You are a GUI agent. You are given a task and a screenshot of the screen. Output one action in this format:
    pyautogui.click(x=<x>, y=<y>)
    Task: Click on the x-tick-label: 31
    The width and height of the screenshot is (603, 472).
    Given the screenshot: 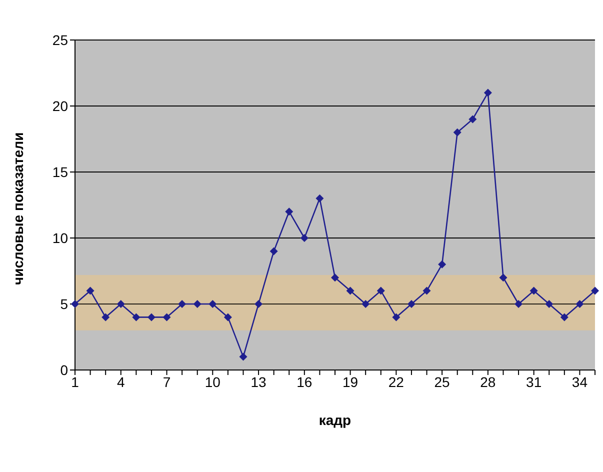 What is the action you would take?
    pyautogui.click(x=534, y=382)
    